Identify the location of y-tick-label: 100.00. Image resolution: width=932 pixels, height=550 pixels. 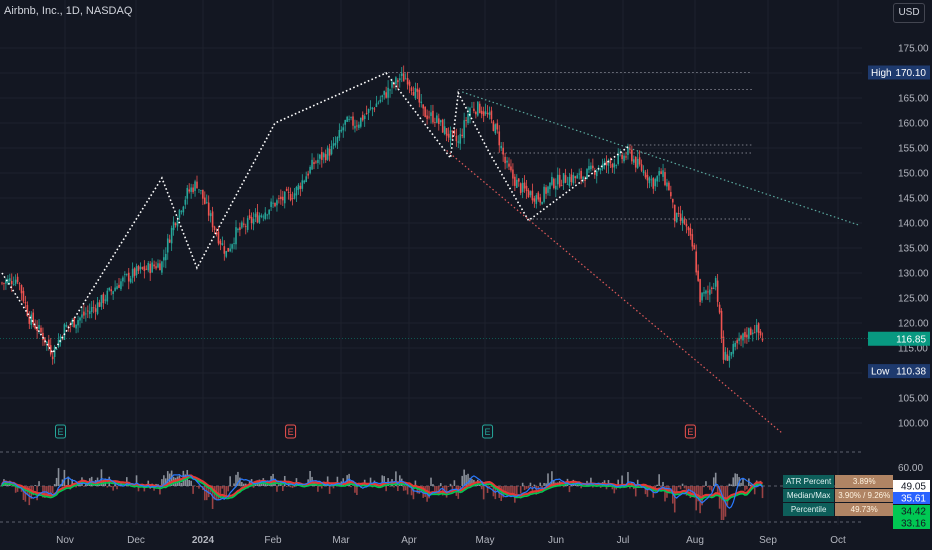
(913, 424).